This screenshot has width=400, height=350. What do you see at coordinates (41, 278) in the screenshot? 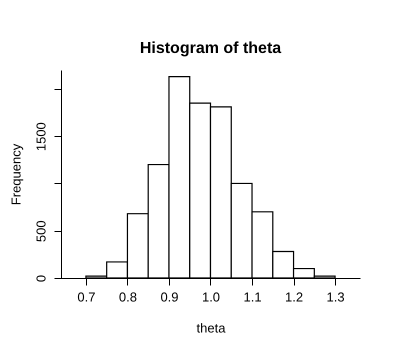
I see `y-tick-label: 0` at bounding box center [41, 278].